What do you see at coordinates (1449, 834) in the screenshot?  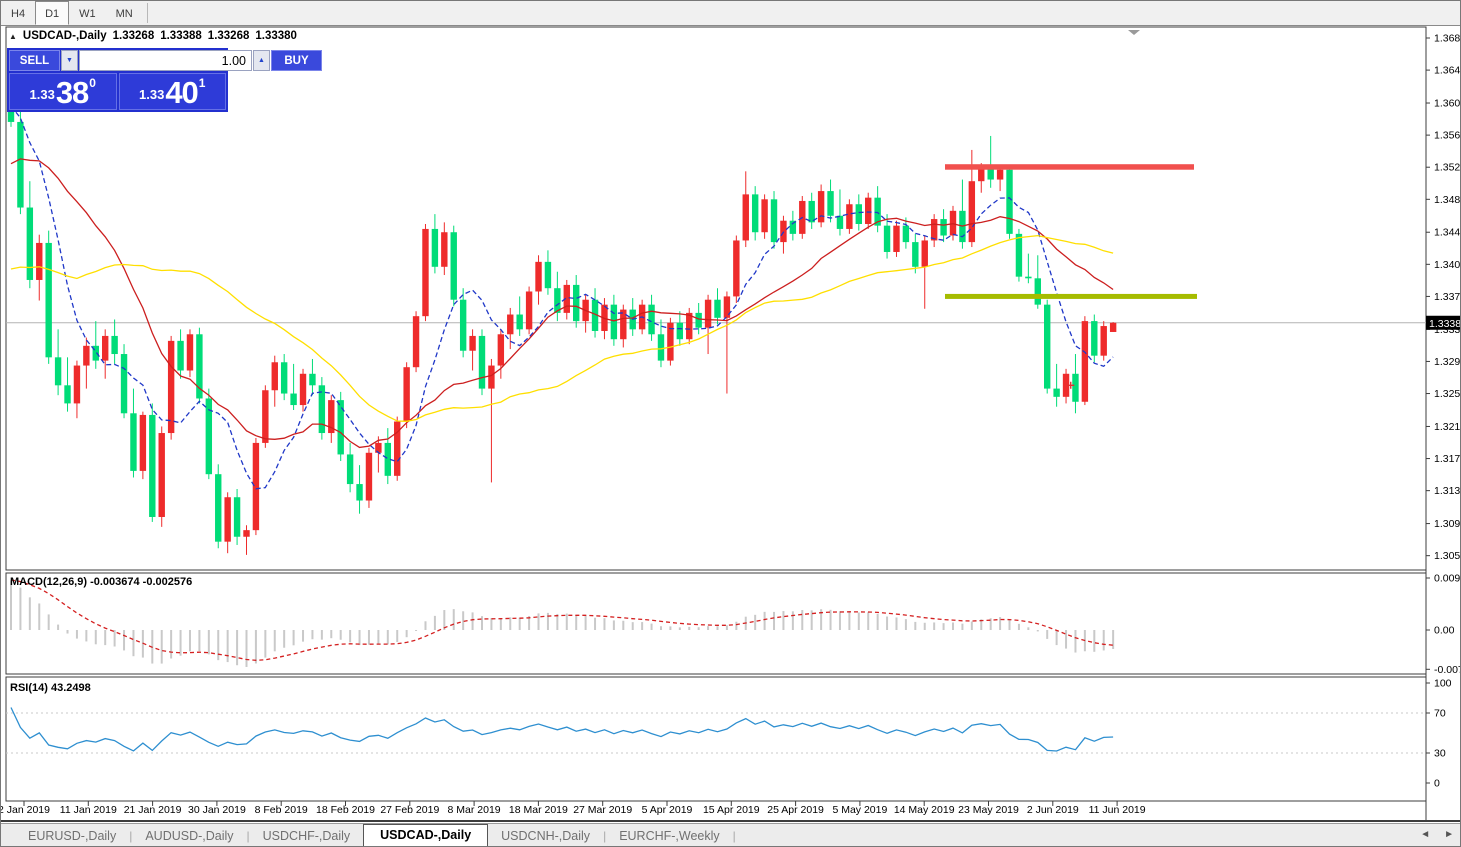 I see `tab-scroll-right-icon: ►` at bounding box center [1449, 834].